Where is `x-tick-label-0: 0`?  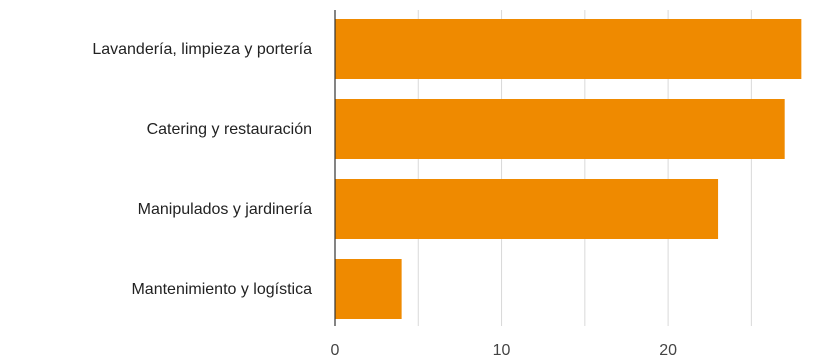
x-tick-label-0: 0 is located at coordinates (335, 350).